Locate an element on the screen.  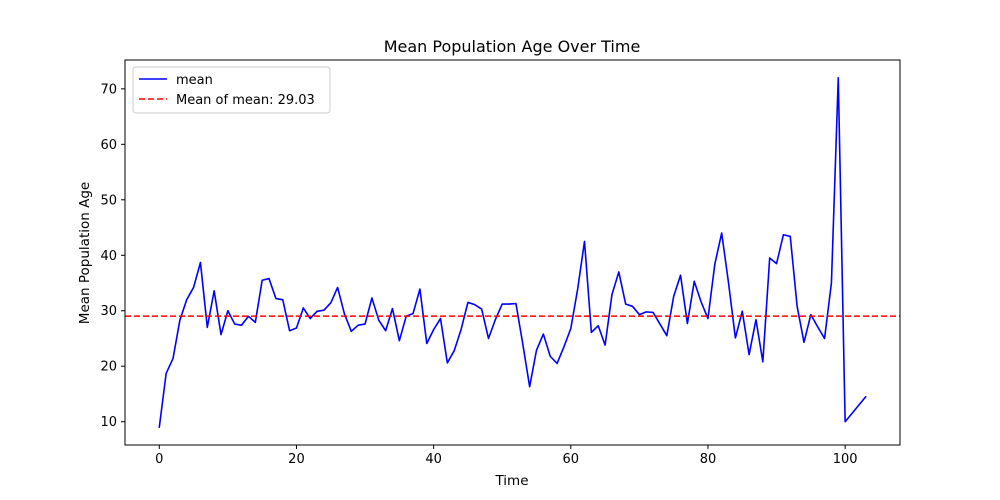
y-tick-label: 20 is located at coordinates (108, 367).